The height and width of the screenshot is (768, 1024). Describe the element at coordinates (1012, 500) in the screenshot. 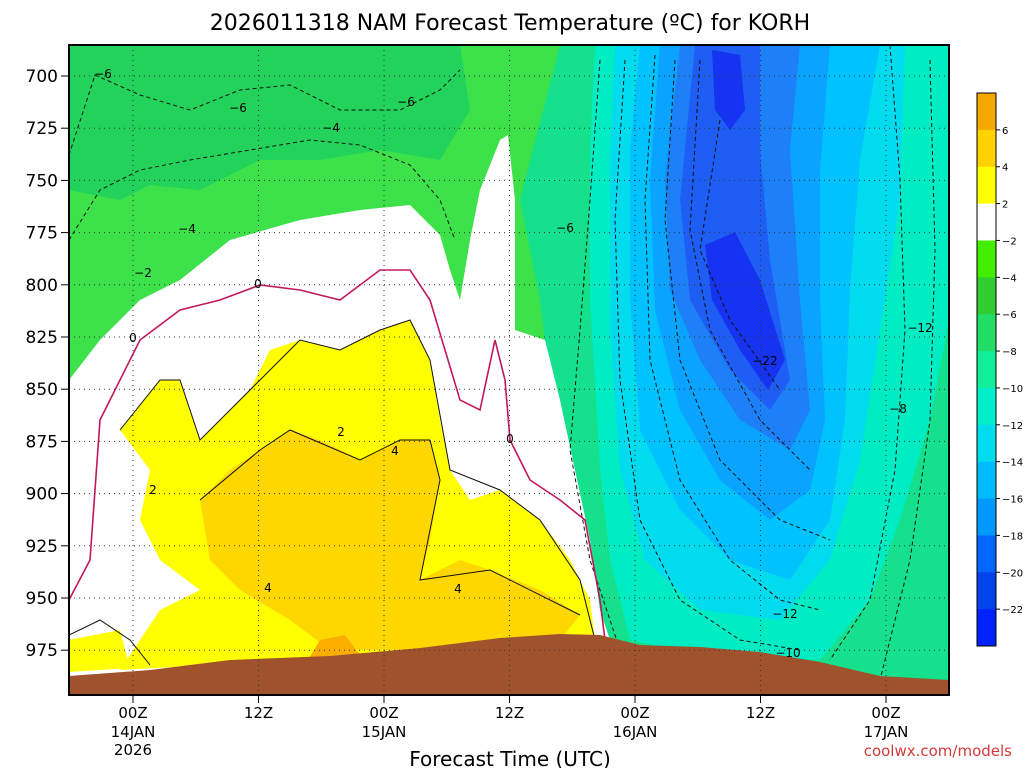

I see `colorbar-label: −16` at that location.